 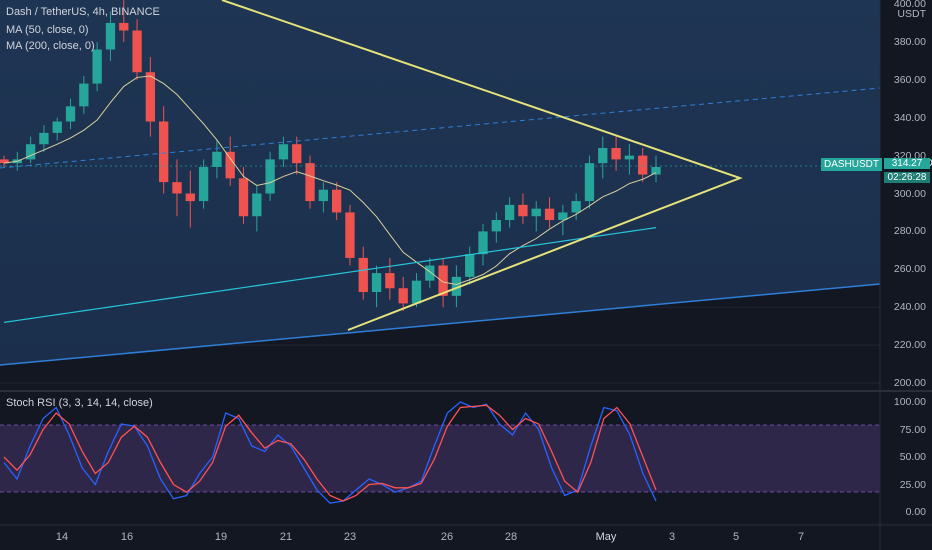 I want to click on price-axis-unit: USDT, so click(x=911, y=14).